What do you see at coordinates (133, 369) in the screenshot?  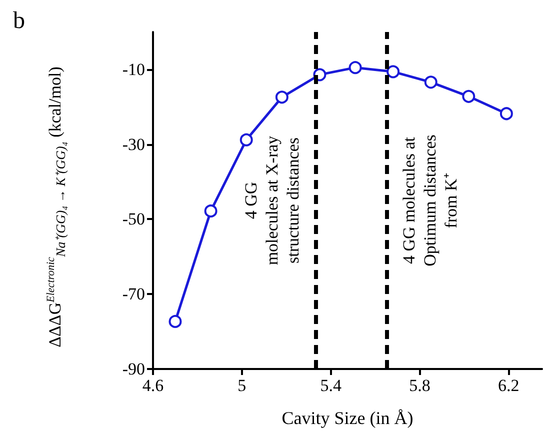 I see `y-tick-label: -90` at bounding box center [133, 369].